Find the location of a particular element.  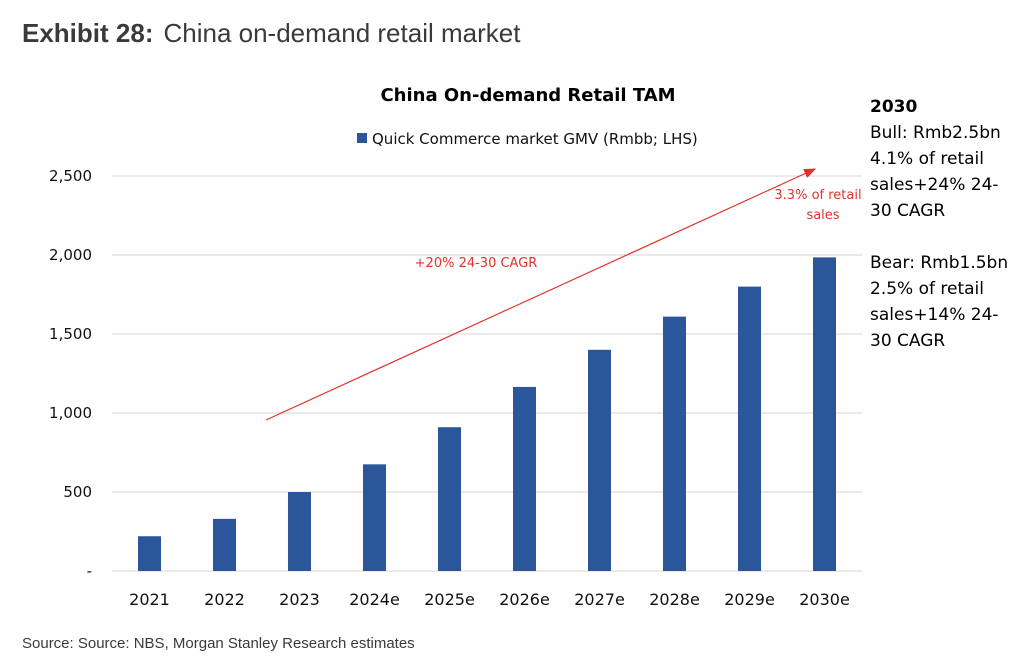

y-axis: - 500 1,000 1,500 2,000 2,500 is located at coordinates (70, 373).